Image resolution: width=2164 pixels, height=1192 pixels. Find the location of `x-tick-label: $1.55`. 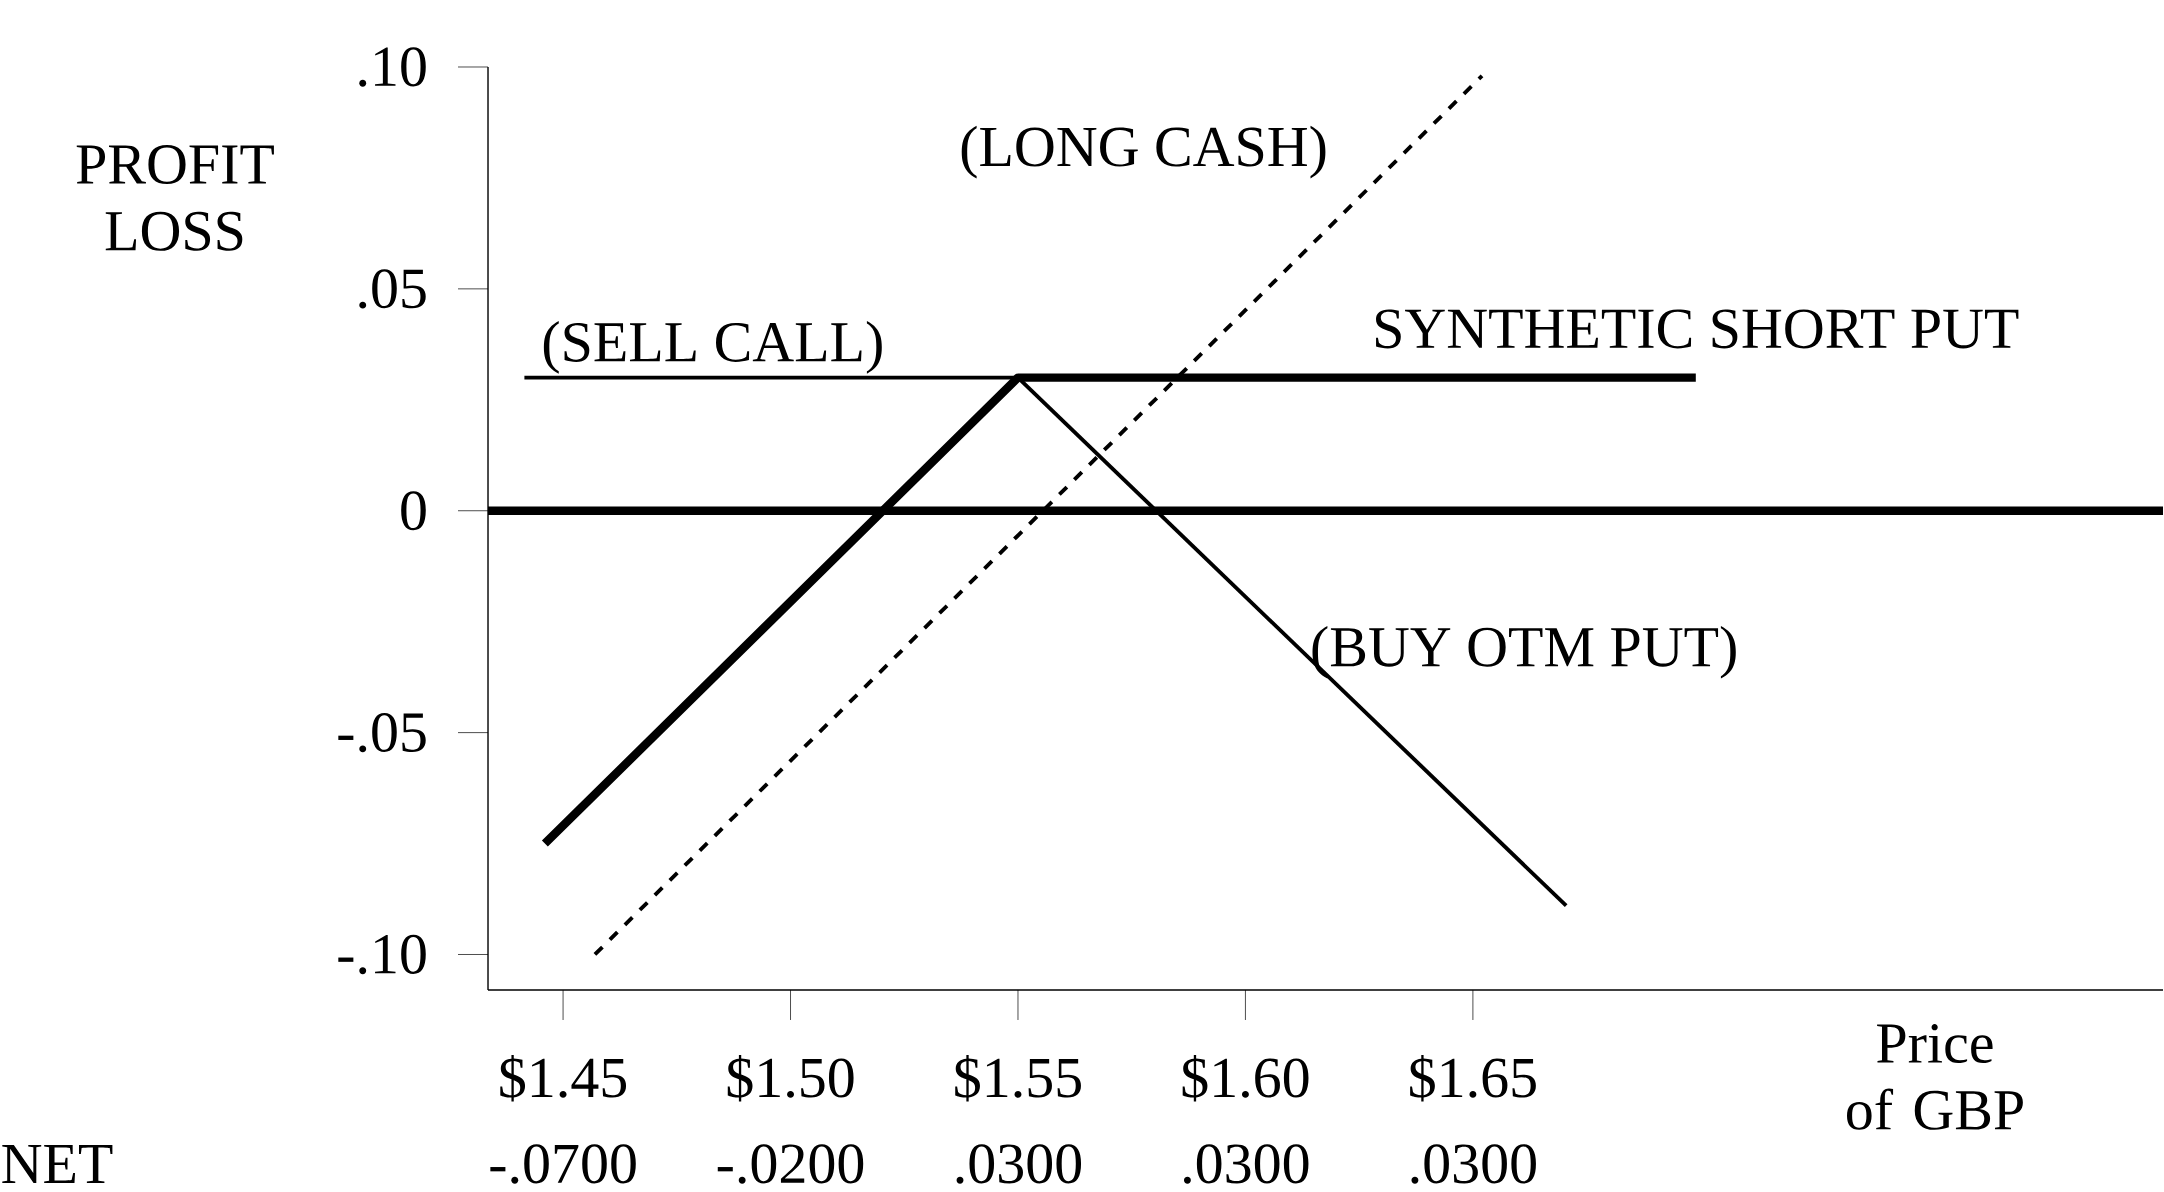

x-tick-label: $1.55 is located at coordinates (1018, 1078).